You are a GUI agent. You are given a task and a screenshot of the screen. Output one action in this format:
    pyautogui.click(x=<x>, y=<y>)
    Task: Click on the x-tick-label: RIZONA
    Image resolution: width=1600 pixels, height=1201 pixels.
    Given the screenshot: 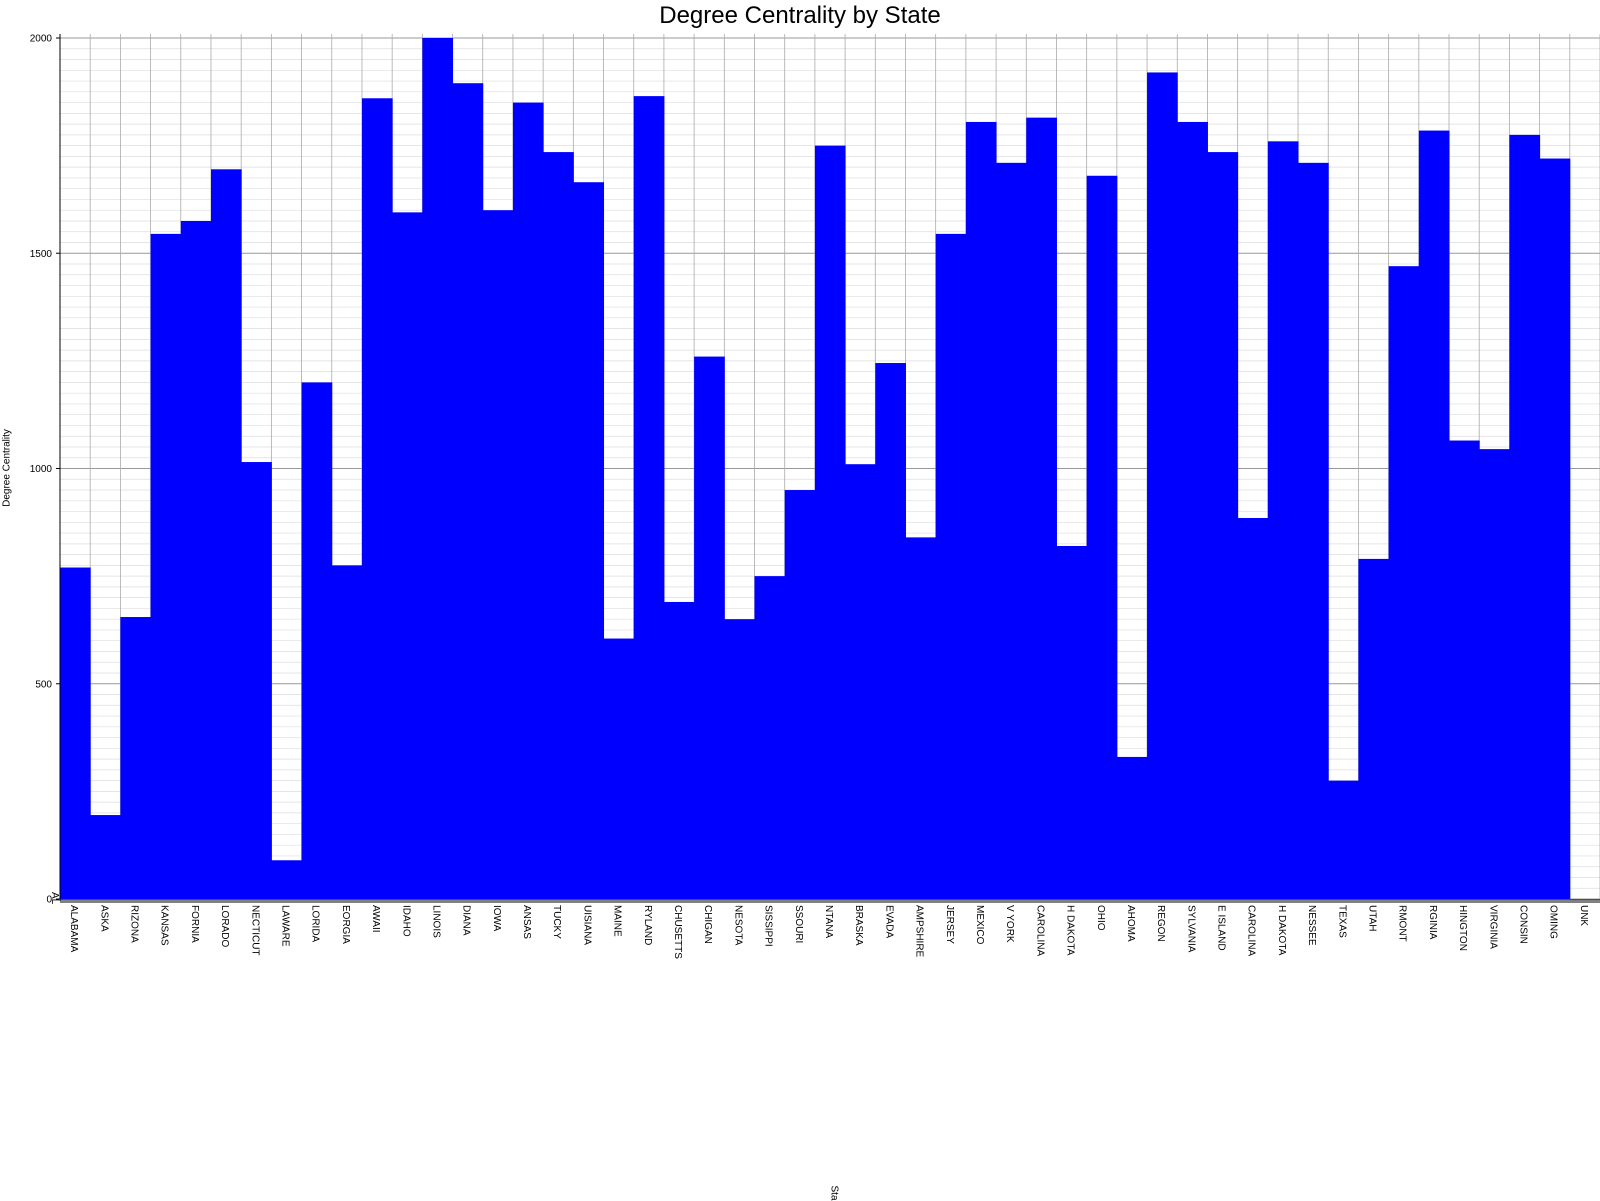 What is the action you would take?
    pyautogui.click(x=133, y=924)
    